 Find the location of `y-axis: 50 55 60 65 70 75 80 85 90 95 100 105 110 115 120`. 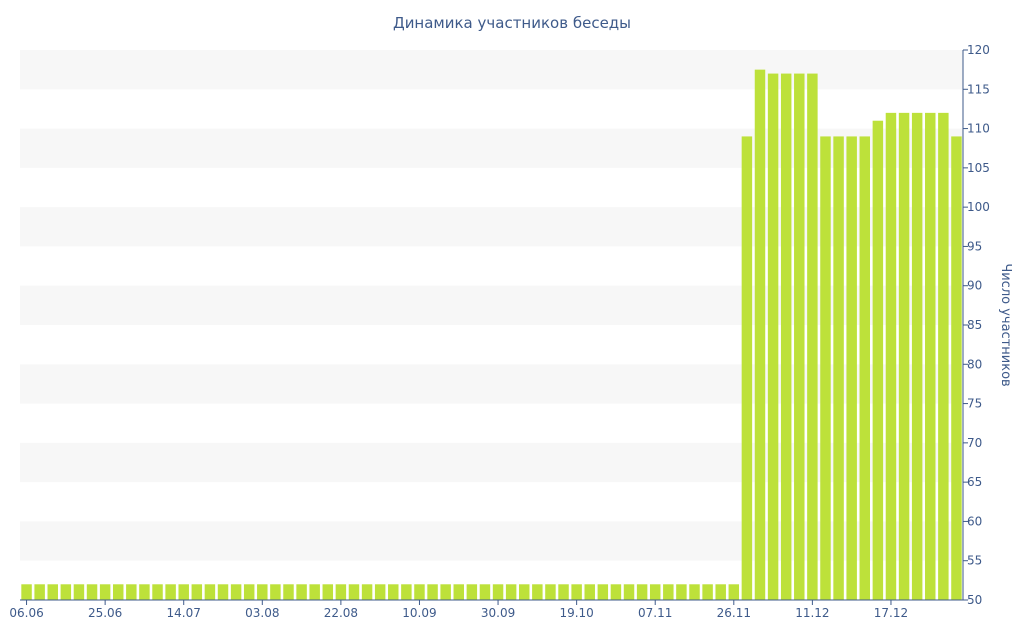

y-axis: 50 55 60 65 70 75 80 85 90 95 100 105 110 115 120 is located at coordinates (976, 325).